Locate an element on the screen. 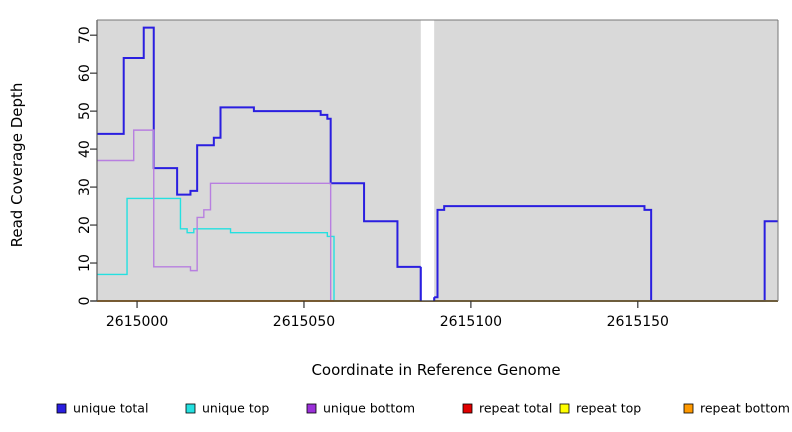 The width and height of the screenshot is (792, 432). legend-label: repeat bottom is located at coordinates (745, 408).